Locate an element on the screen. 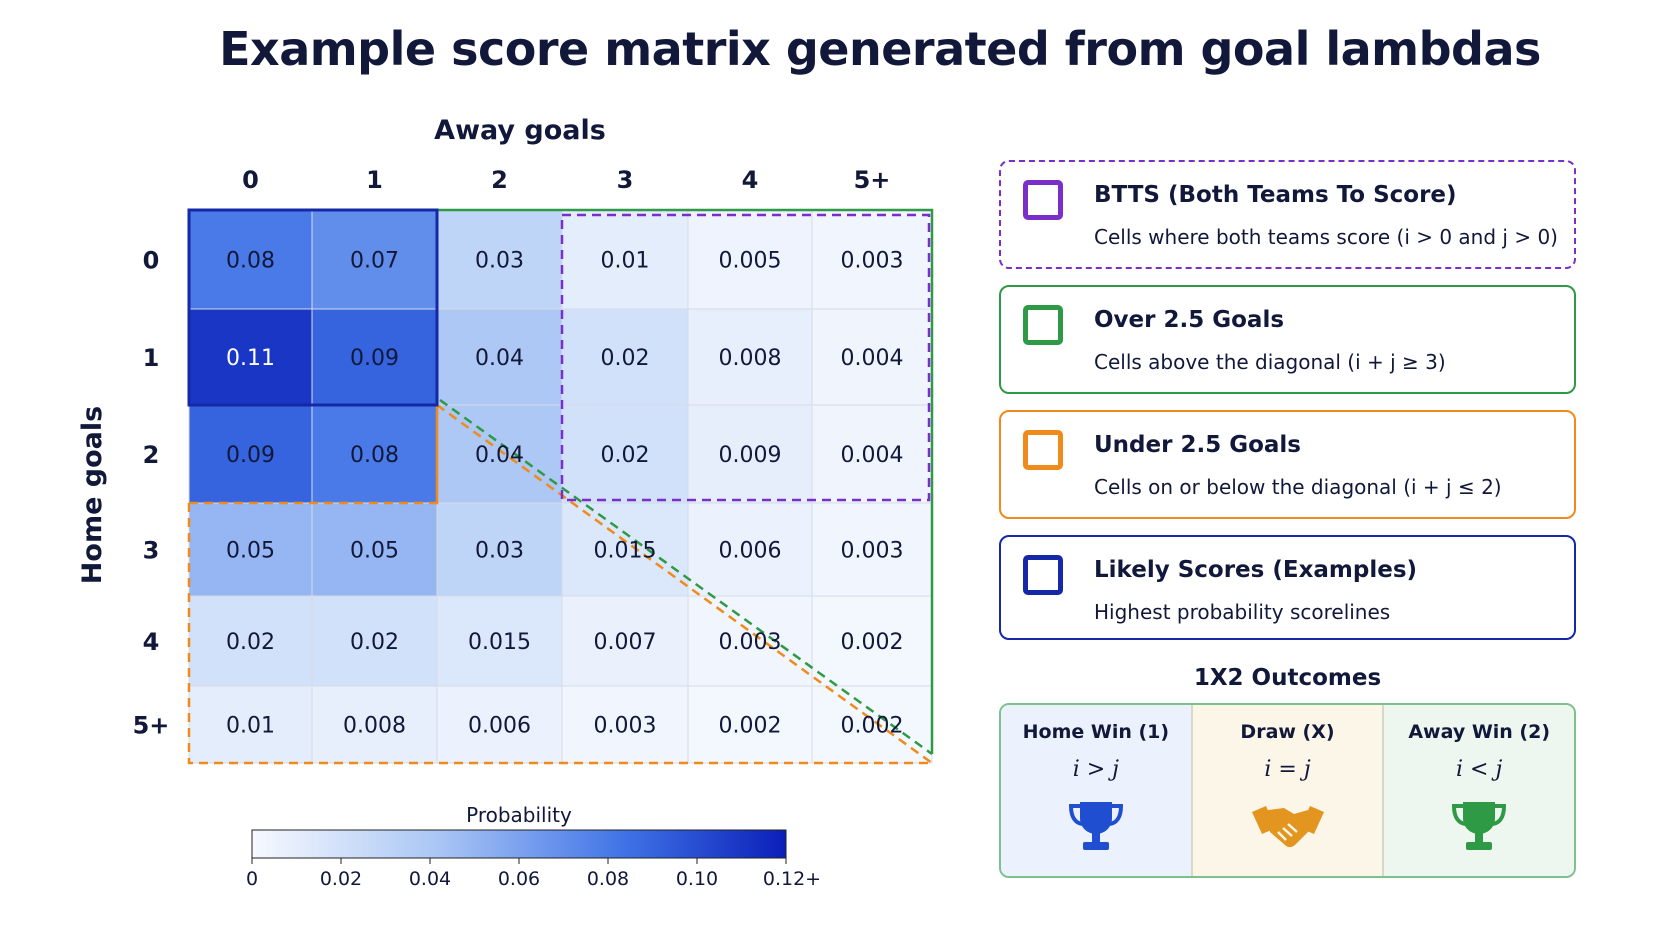 The width and height of the screenshot is (1672, 941). legend-desc: Highest probability scorelines is located at coordinates (1242, 612).